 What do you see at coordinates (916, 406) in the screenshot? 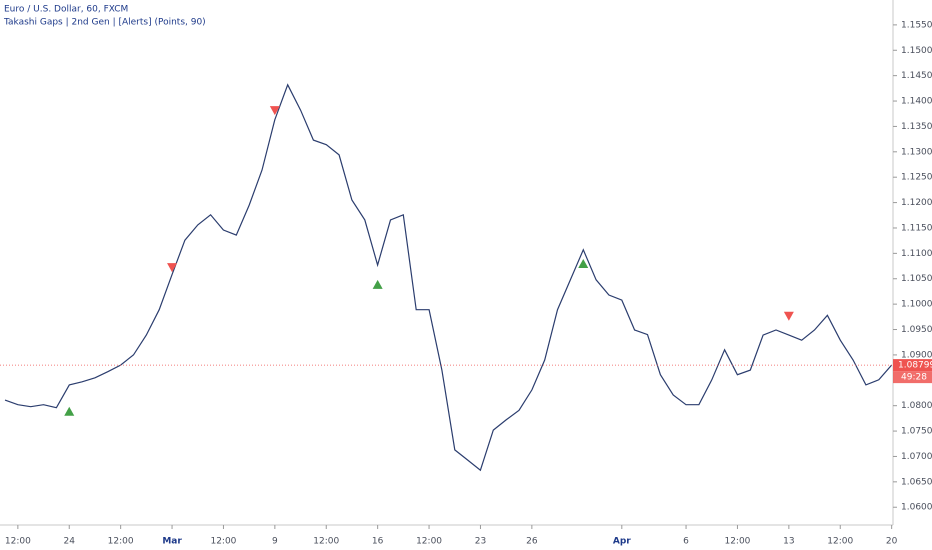
I see `y-tick-label: 1.08000` at bounding box center [916, 406].